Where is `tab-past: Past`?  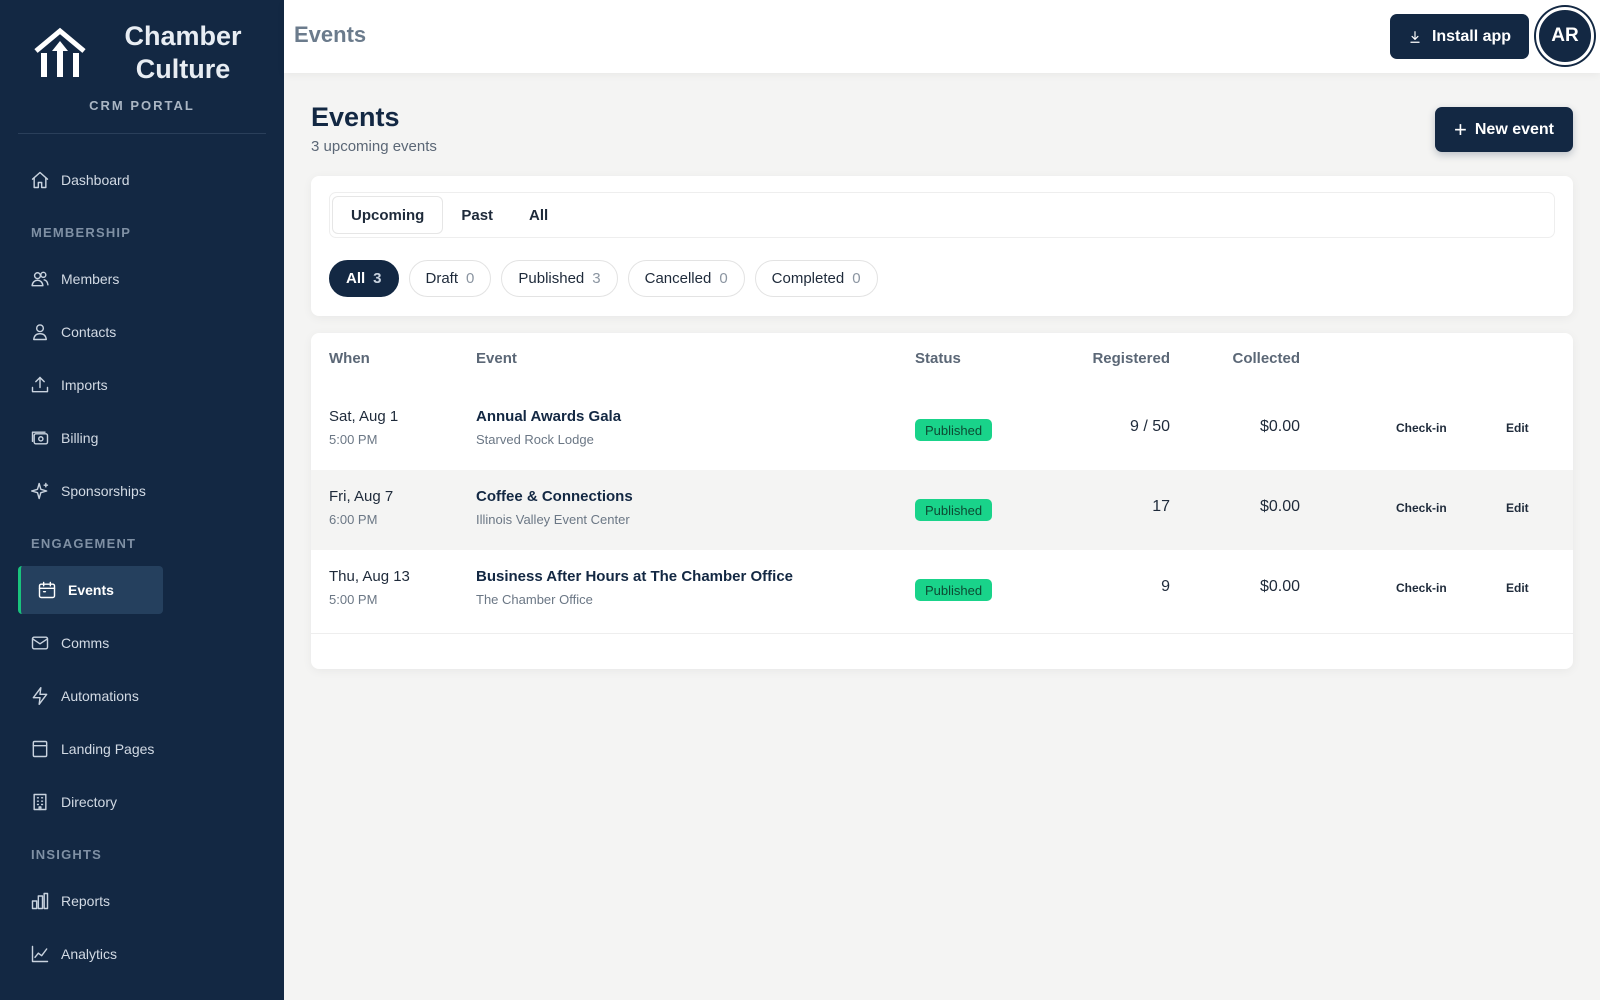 tab-past: Past is located at coordinates (477, 215).